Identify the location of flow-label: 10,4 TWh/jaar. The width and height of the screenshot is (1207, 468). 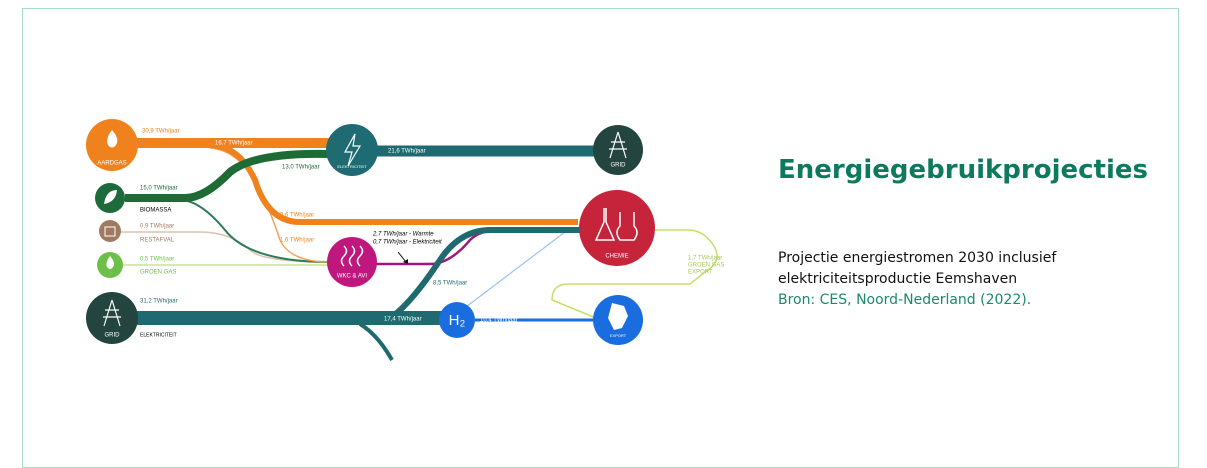
(499, 321).